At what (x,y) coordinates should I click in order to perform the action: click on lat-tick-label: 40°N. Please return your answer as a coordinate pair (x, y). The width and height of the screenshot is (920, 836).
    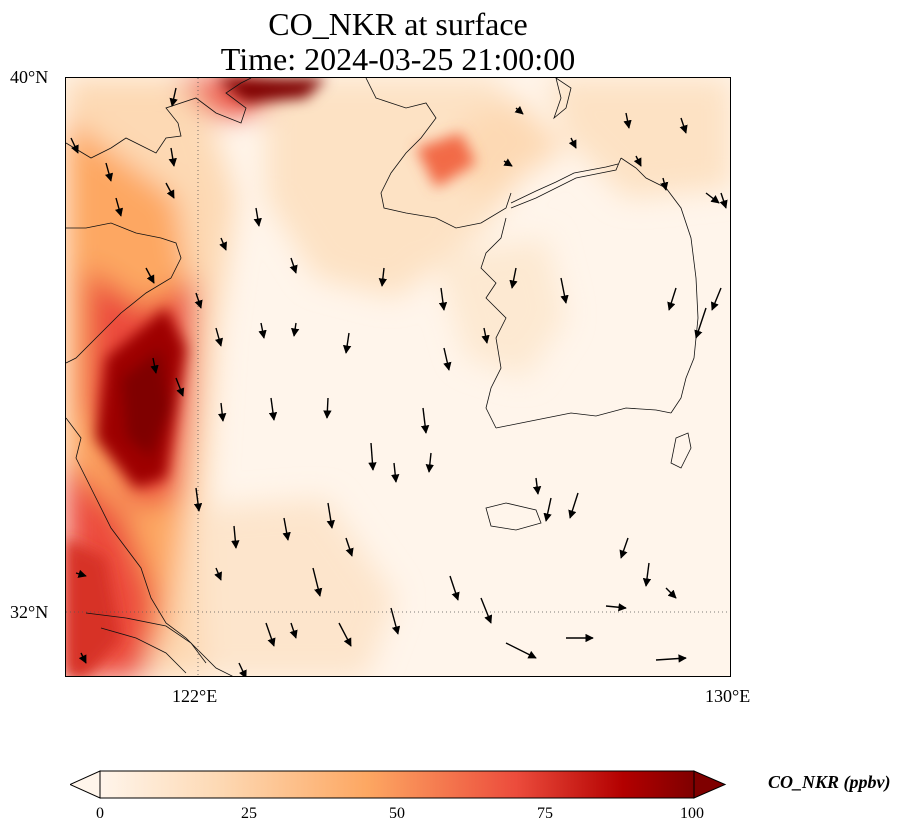
    Looking at the image, I should click on (29, 77).